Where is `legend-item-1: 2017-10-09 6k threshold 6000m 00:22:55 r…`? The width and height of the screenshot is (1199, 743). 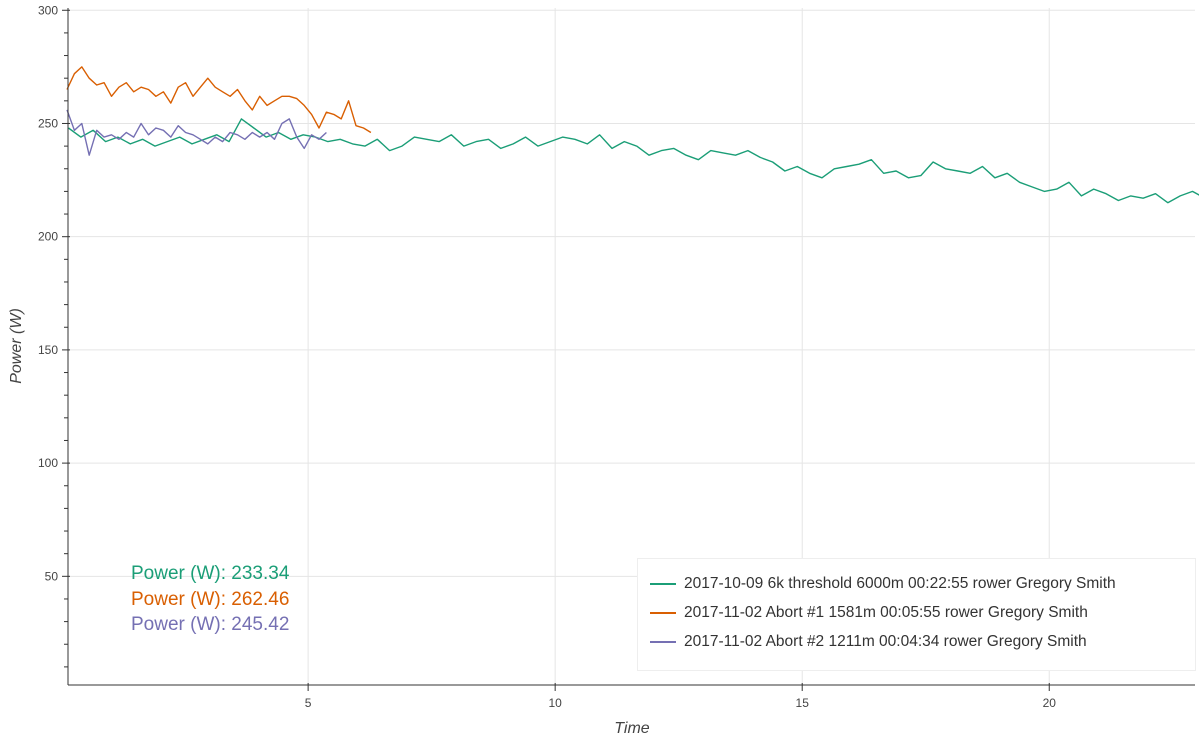 legend-item-1: 2017-10-09 6k threshold 6000m 00:22:55 r… is located at coordinates (883, 584).